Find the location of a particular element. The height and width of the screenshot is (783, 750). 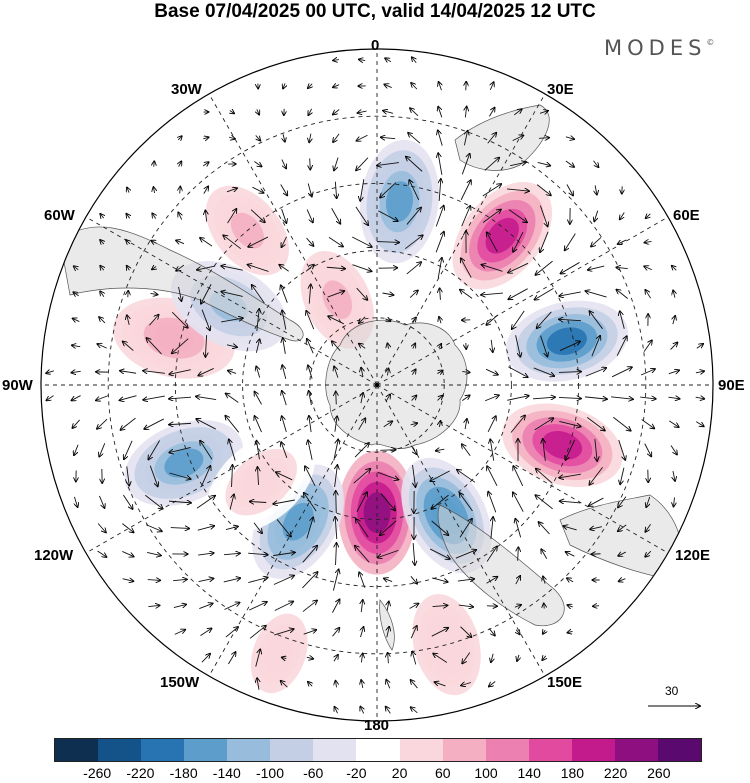

colorbar-tick-label: -140 is located at coordinates (226, 773).